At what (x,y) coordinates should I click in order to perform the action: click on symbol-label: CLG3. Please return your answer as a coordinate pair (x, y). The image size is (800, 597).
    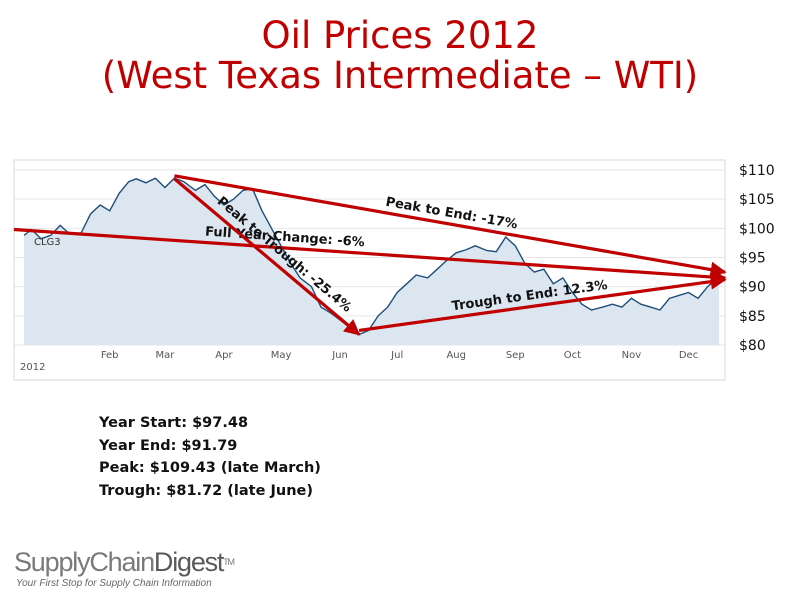
    Looking at the image, I should click on (47, 242).